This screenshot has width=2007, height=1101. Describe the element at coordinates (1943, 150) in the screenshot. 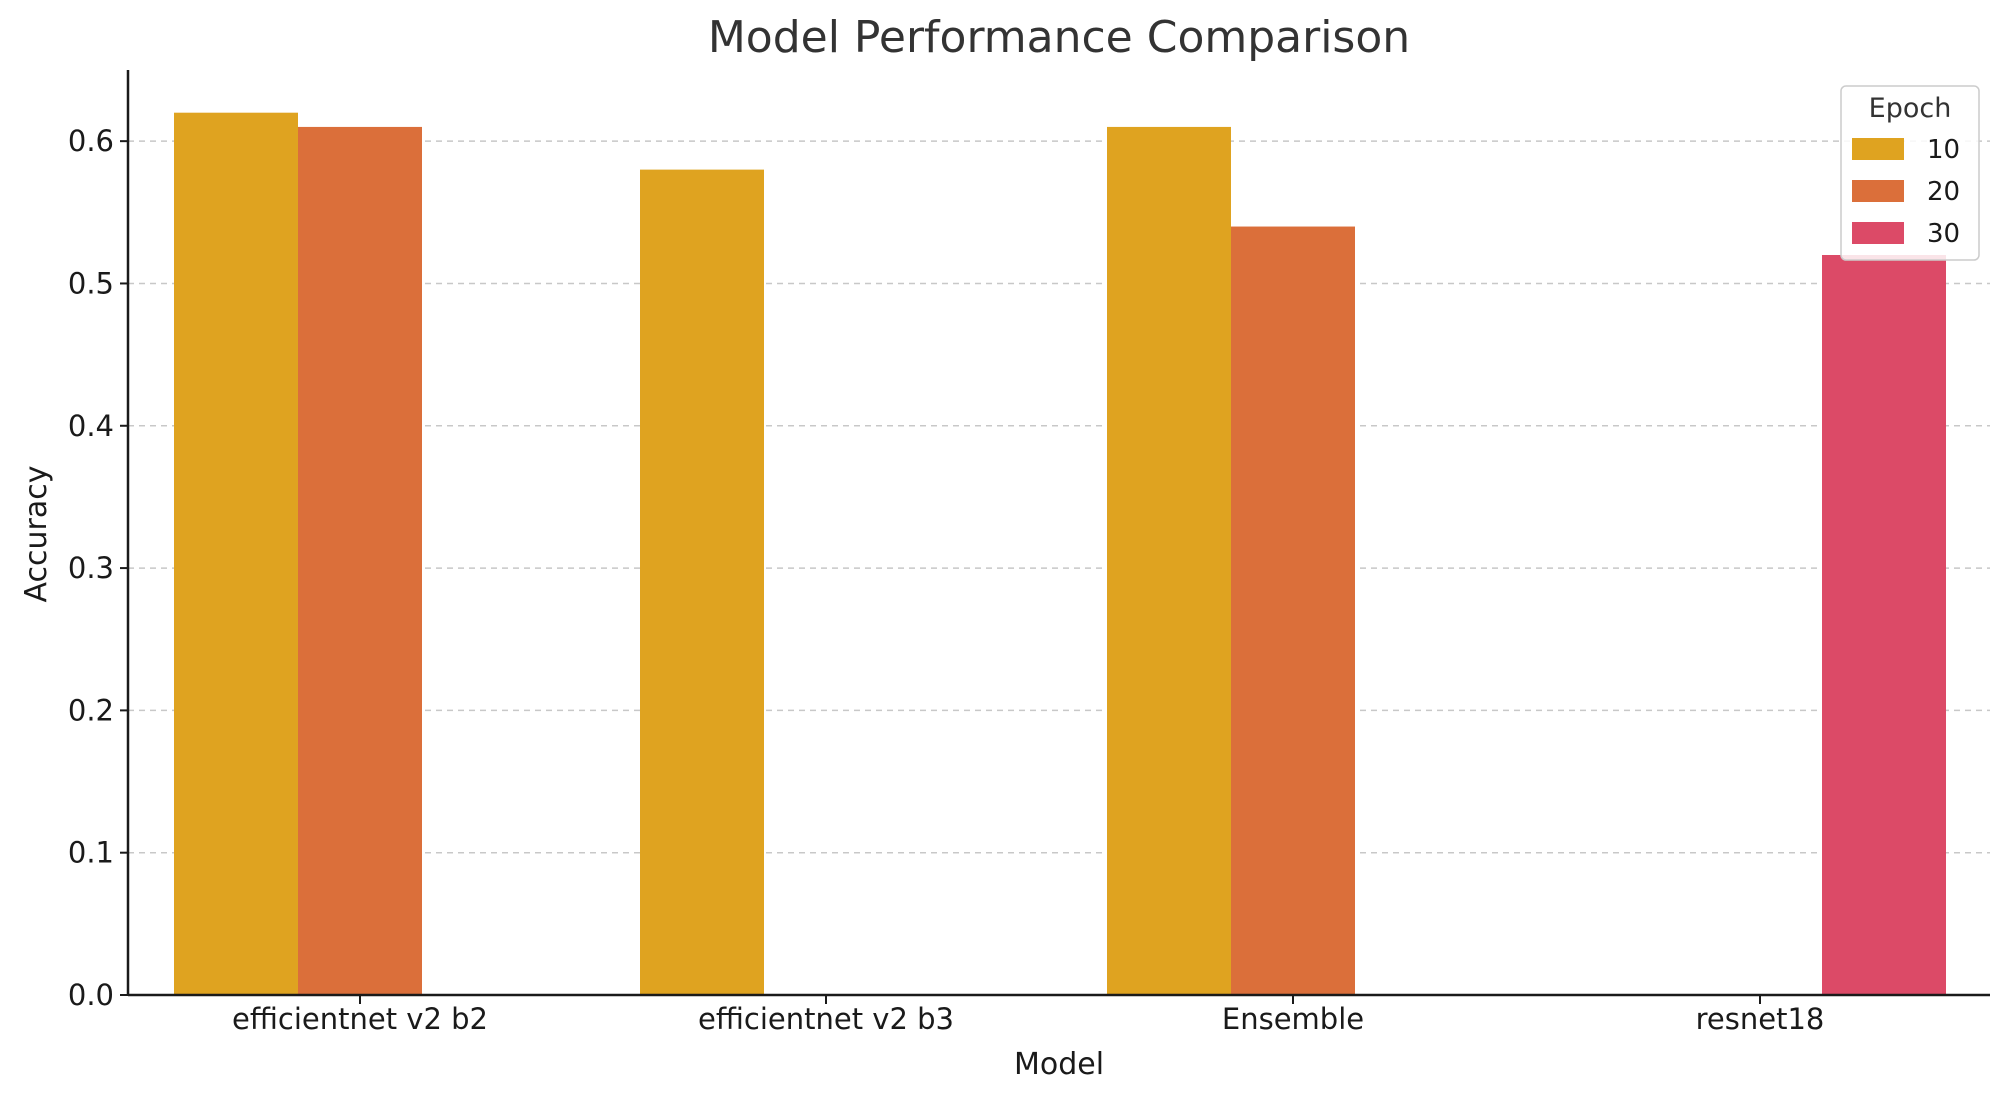

I see `legend-label: 10` at that location.